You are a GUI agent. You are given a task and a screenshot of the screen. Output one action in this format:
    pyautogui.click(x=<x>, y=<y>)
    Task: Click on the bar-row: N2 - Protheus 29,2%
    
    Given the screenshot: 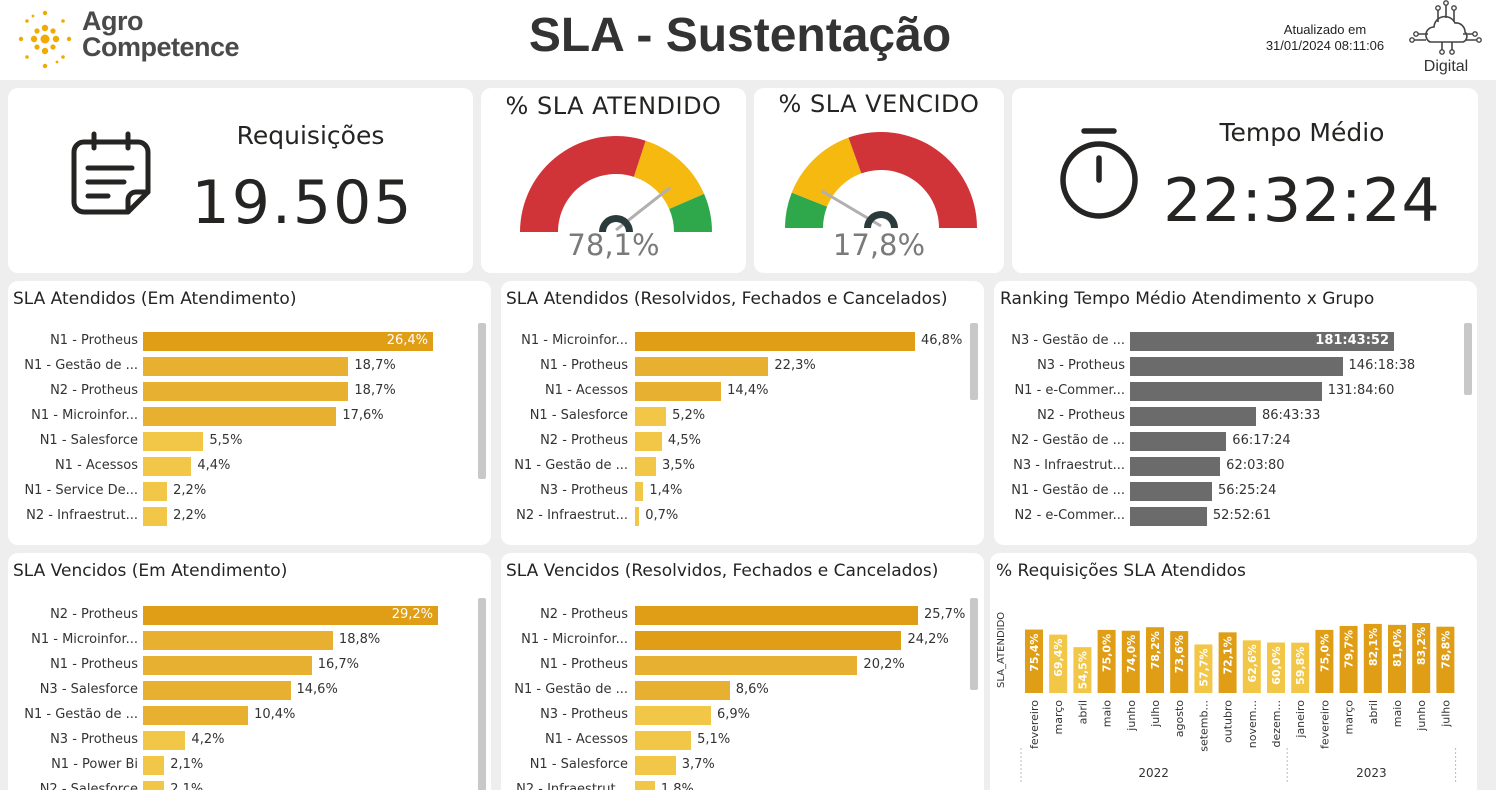 What is the action you would take?
    pyautogui.click(x=243, y=615)
    